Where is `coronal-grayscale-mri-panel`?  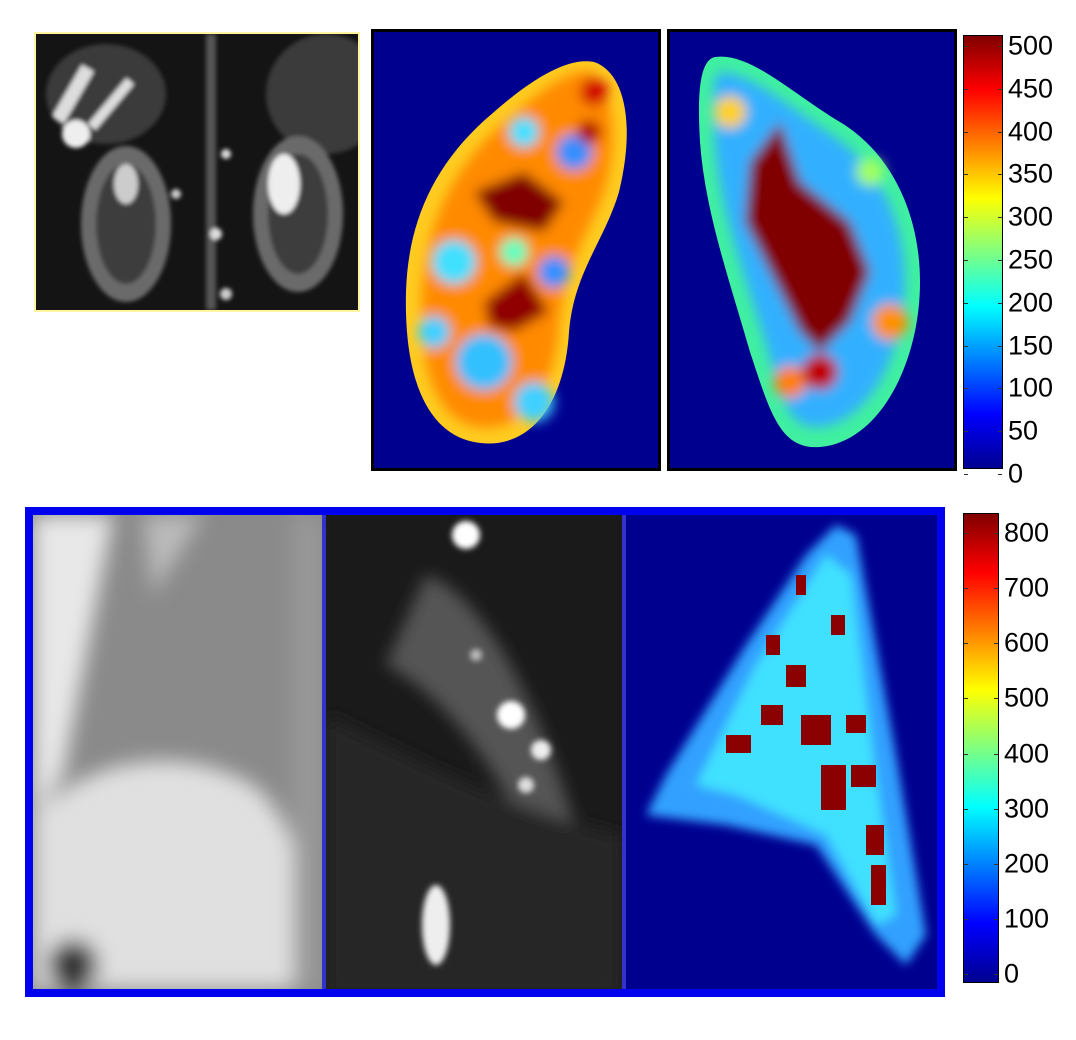 coronal-grayscale-mri-panel is located at coordinates (197, 172).